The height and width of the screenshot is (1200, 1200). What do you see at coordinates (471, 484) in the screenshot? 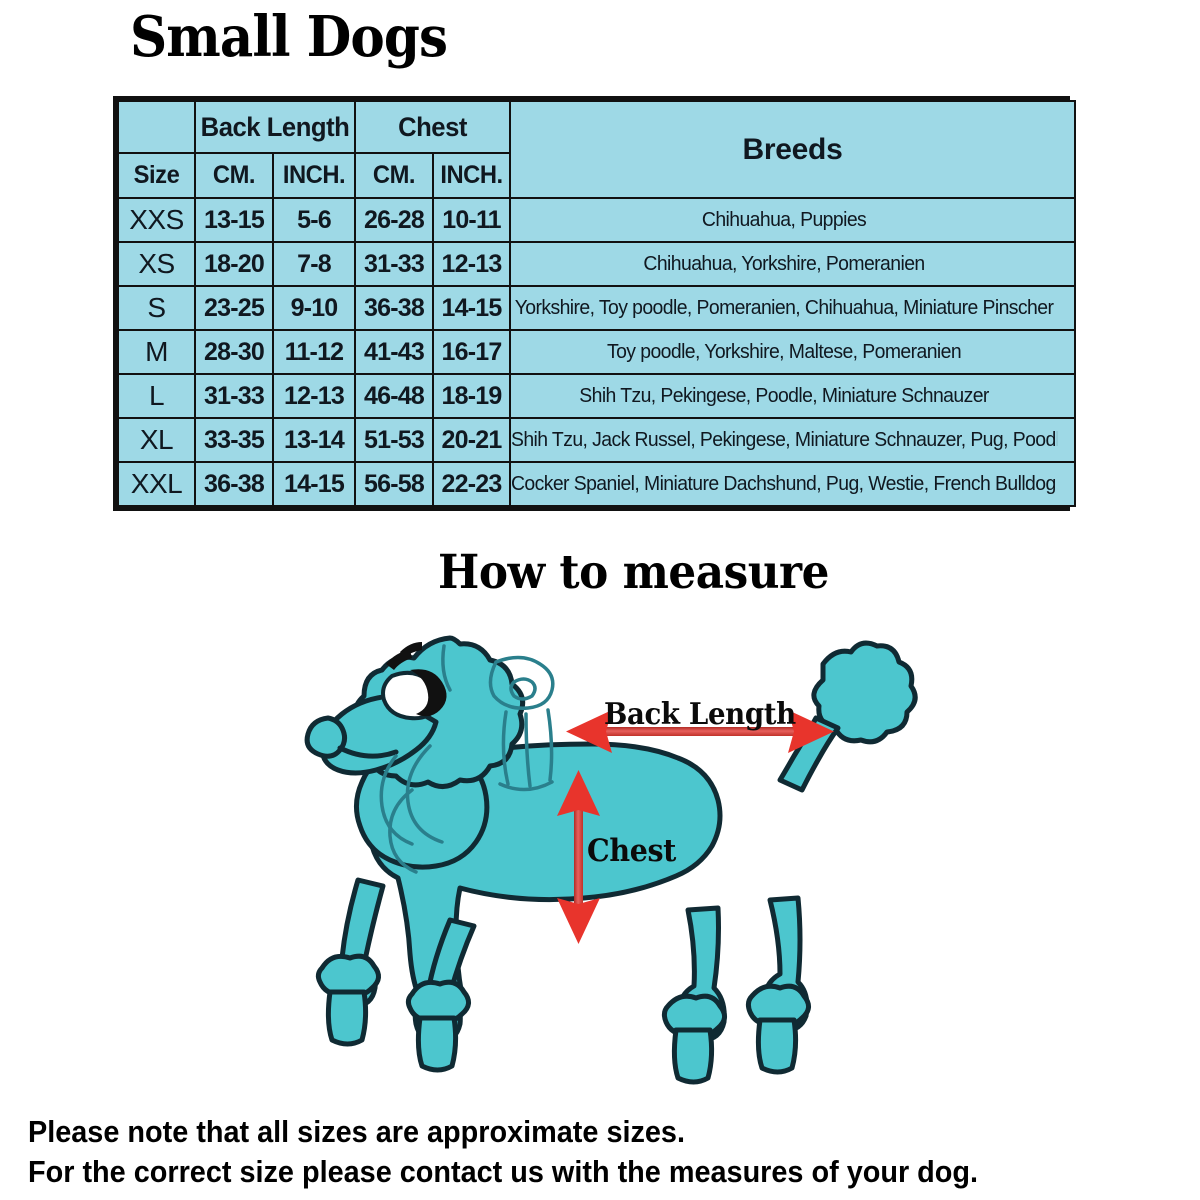
I see `cell-chest-inch: 22-23` at bounding box center [471, 484].